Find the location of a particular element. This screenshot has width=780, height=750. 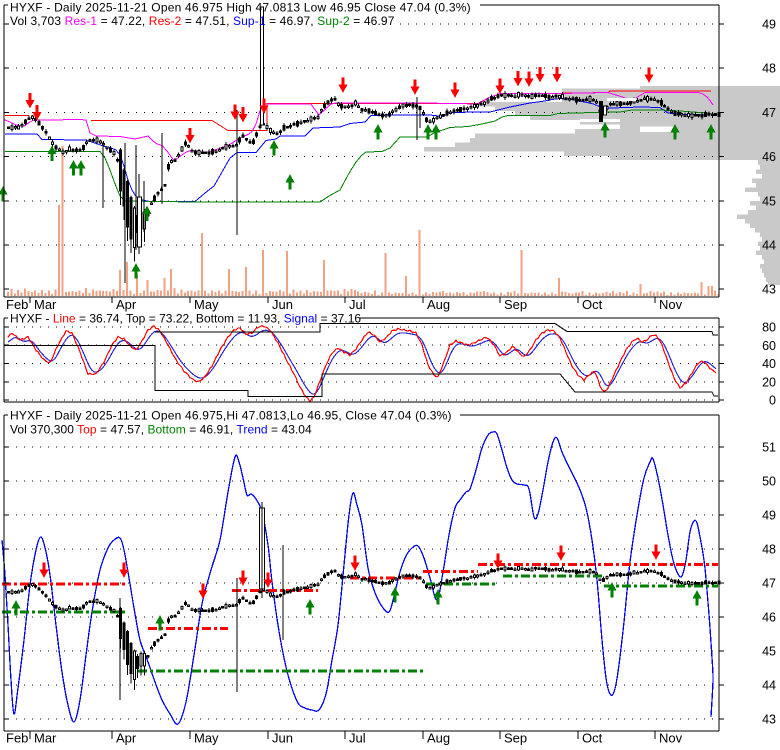

svg-text: 20 is located at coordinates (769, 382).